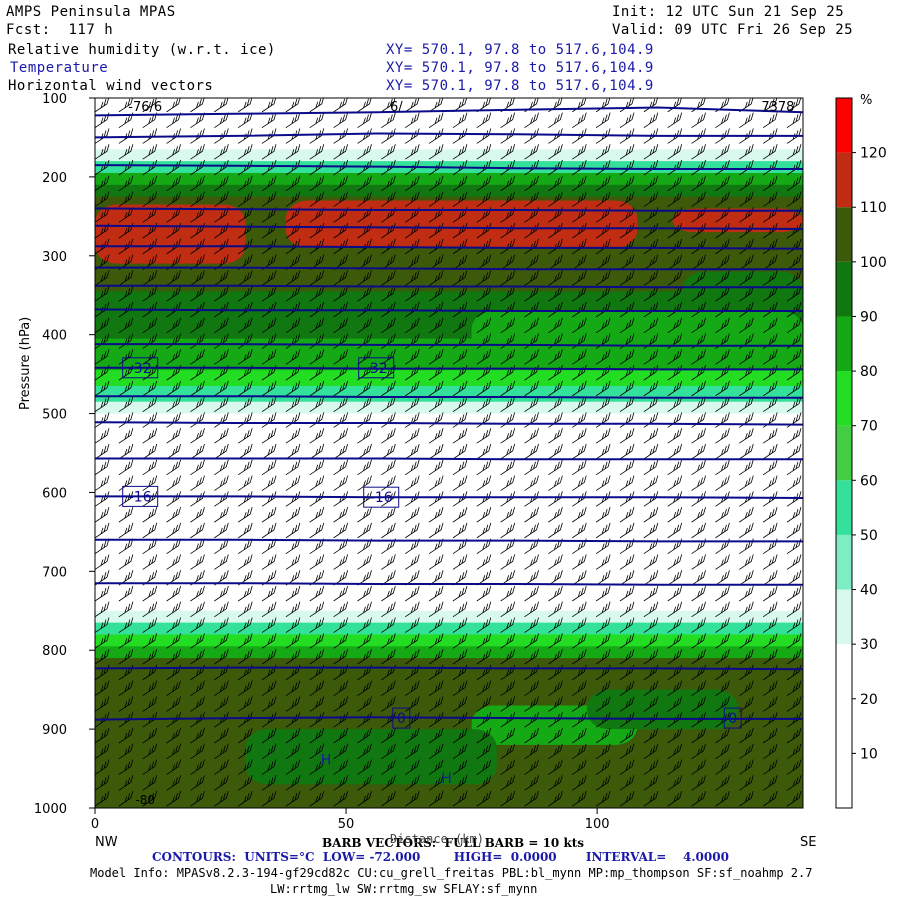  I want to click on contour--24, so click(449, 423).